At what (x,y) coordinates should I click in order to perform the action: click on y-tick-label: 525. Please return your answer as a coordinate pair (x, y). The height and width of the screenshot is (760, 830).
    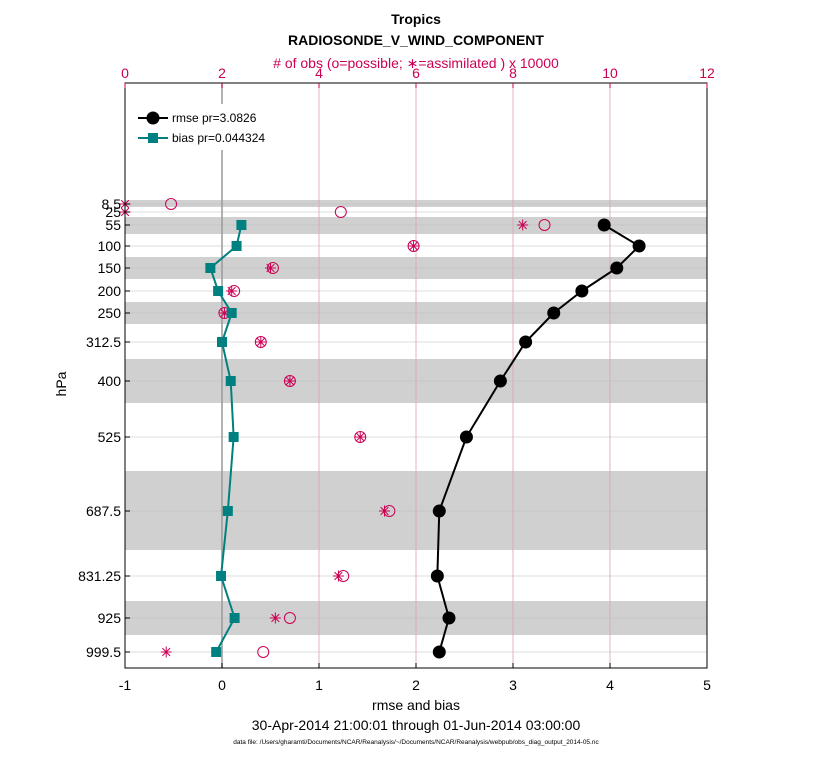
    Looking at the image, I should click on (110, 437).